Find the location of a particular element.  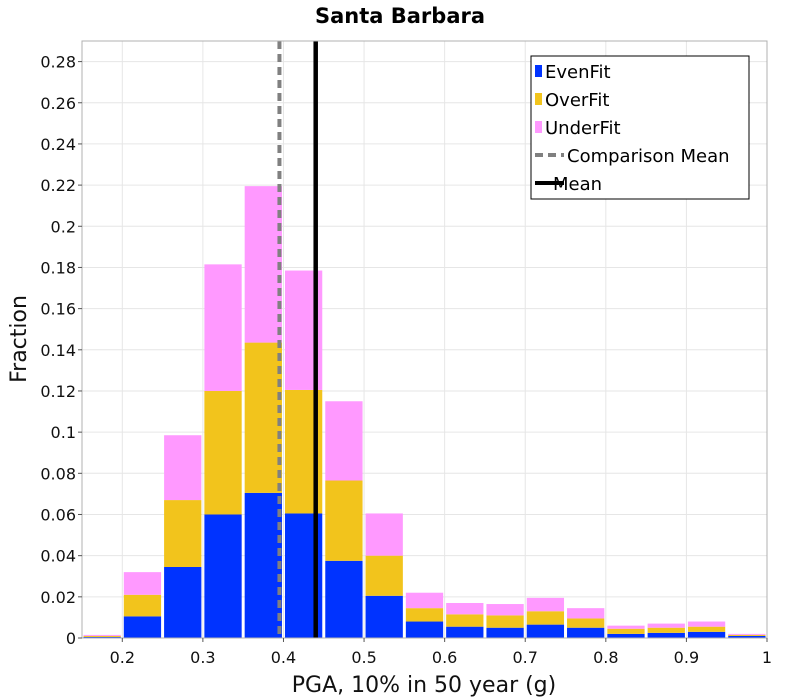

y-tick-label: 0.04 is located at coordinates (58, 556).